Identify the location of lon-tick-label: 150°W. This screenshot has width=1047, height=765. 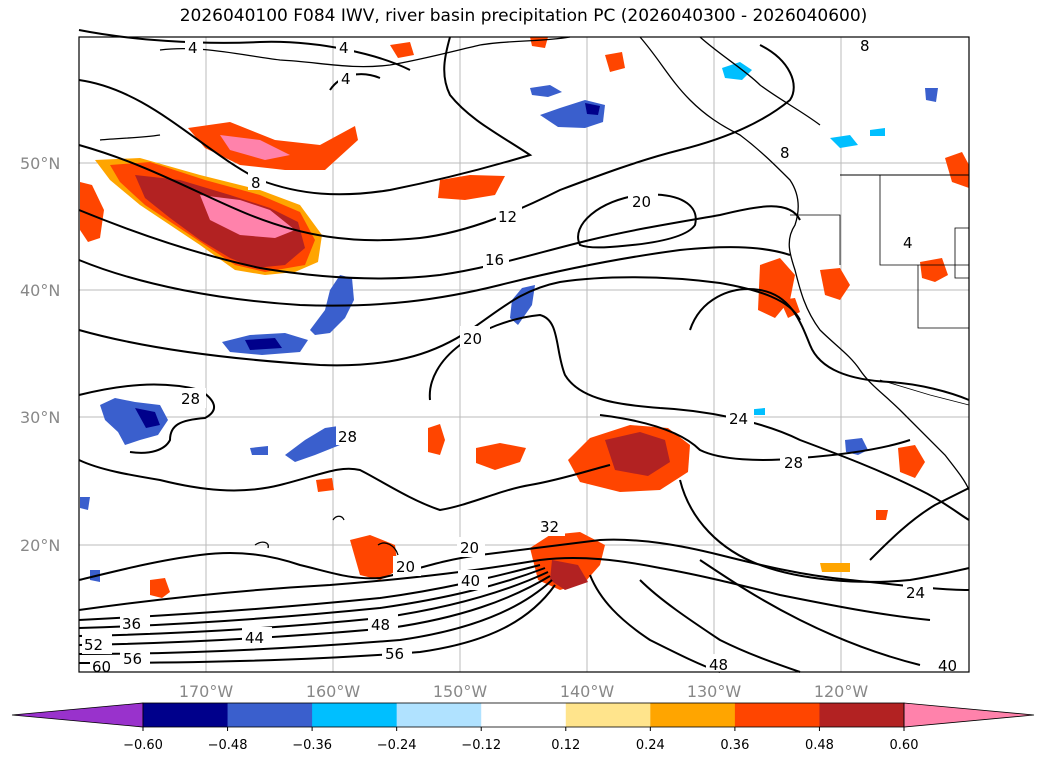
(460, 691).